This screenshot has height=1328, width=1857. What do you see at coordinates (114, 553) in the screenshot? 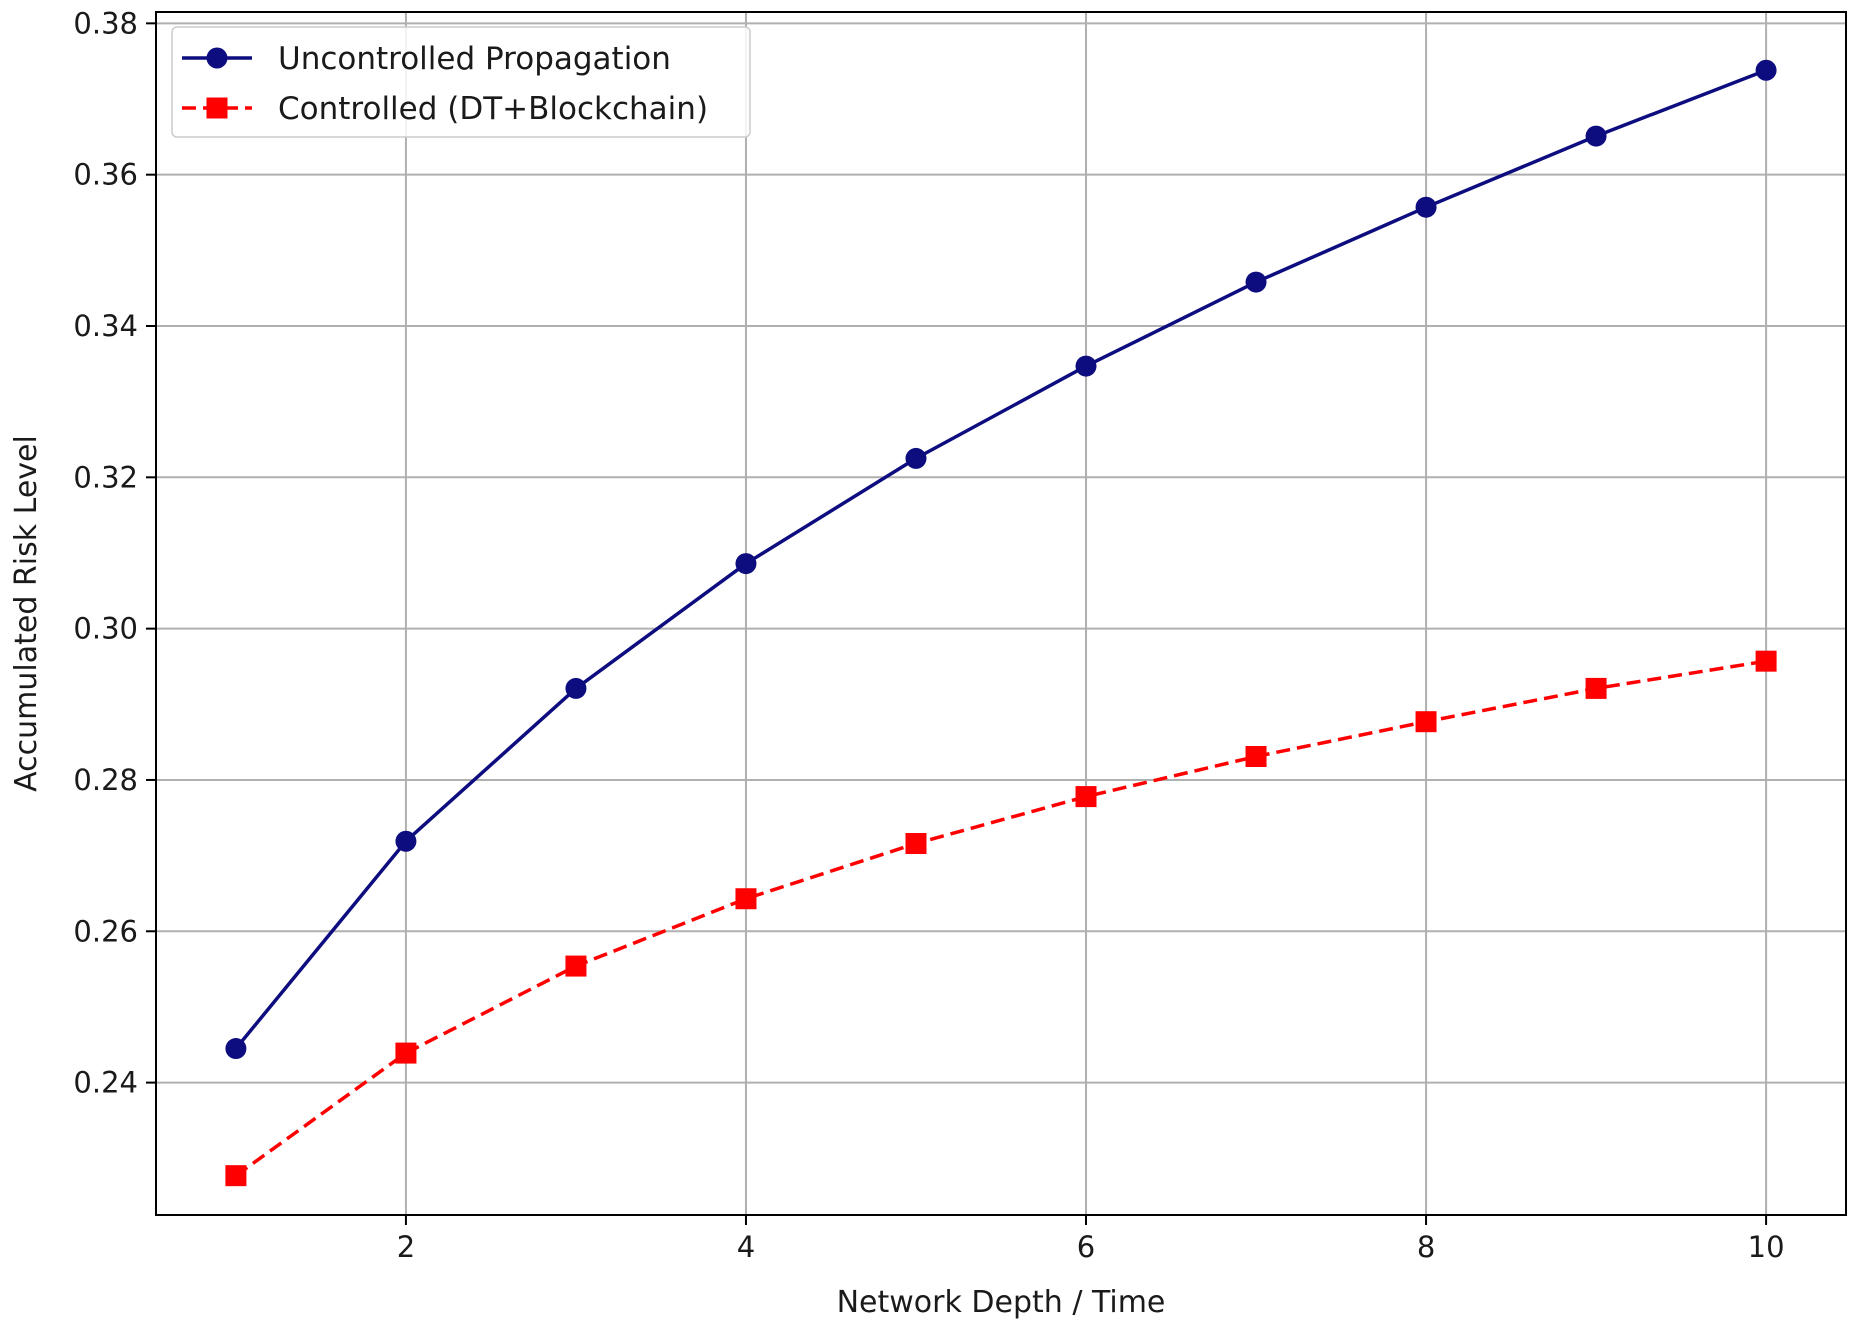
I see `y-axis-ticks: 0.24 0.26 0.28 0.30 0.32 0.34 0.36 0.38` at bounding box center [114, 553].